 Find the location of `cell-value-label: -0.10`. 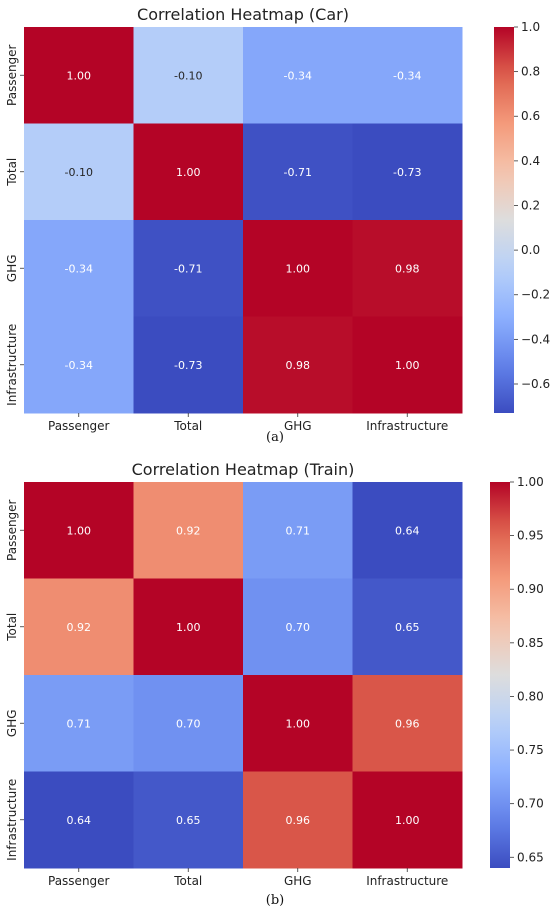

cell-value-label: -0.10 is located at coordinates (188, 75).